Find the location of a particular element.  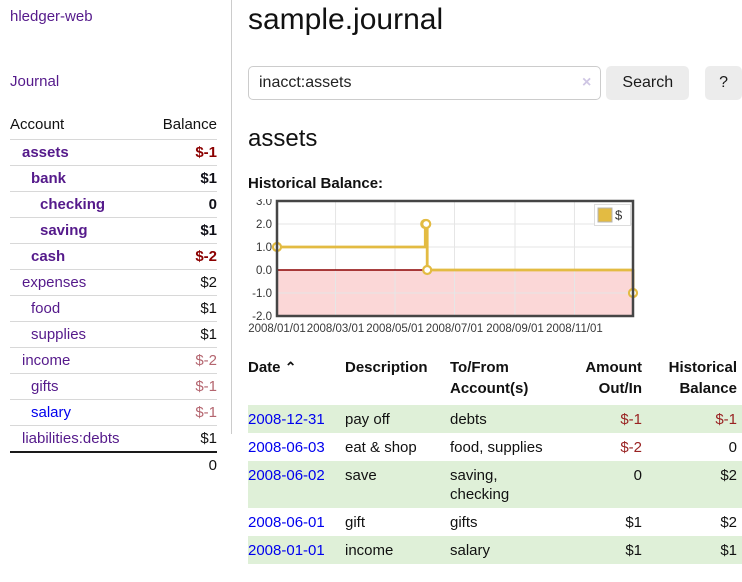

page-title: sample.journal is located at coordinates (346, 19).